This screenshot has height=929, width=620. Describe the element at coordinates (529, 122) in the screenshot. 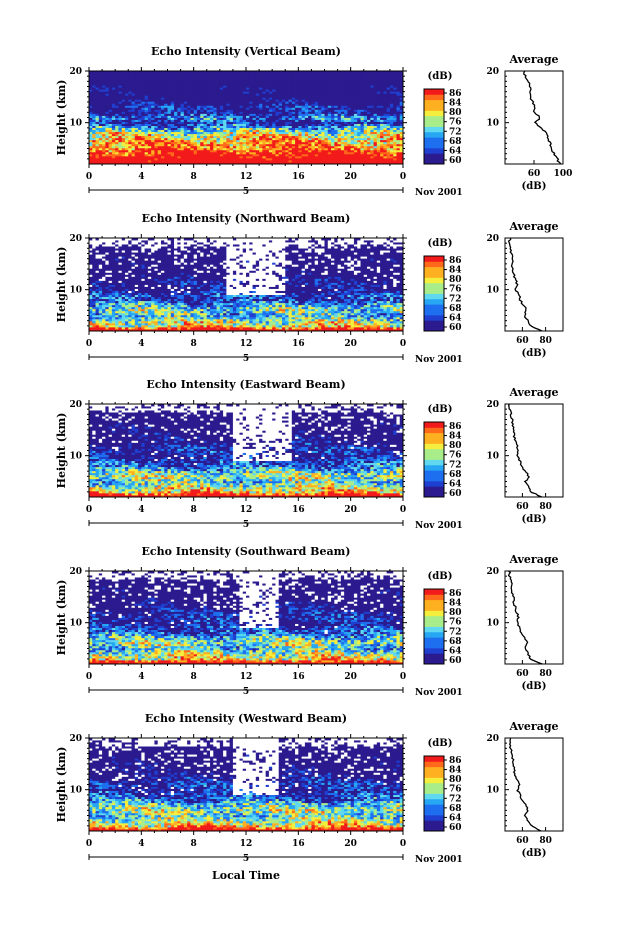

I see `average-profile-plot: Average 20 10 60 100 (dB)` at that location.